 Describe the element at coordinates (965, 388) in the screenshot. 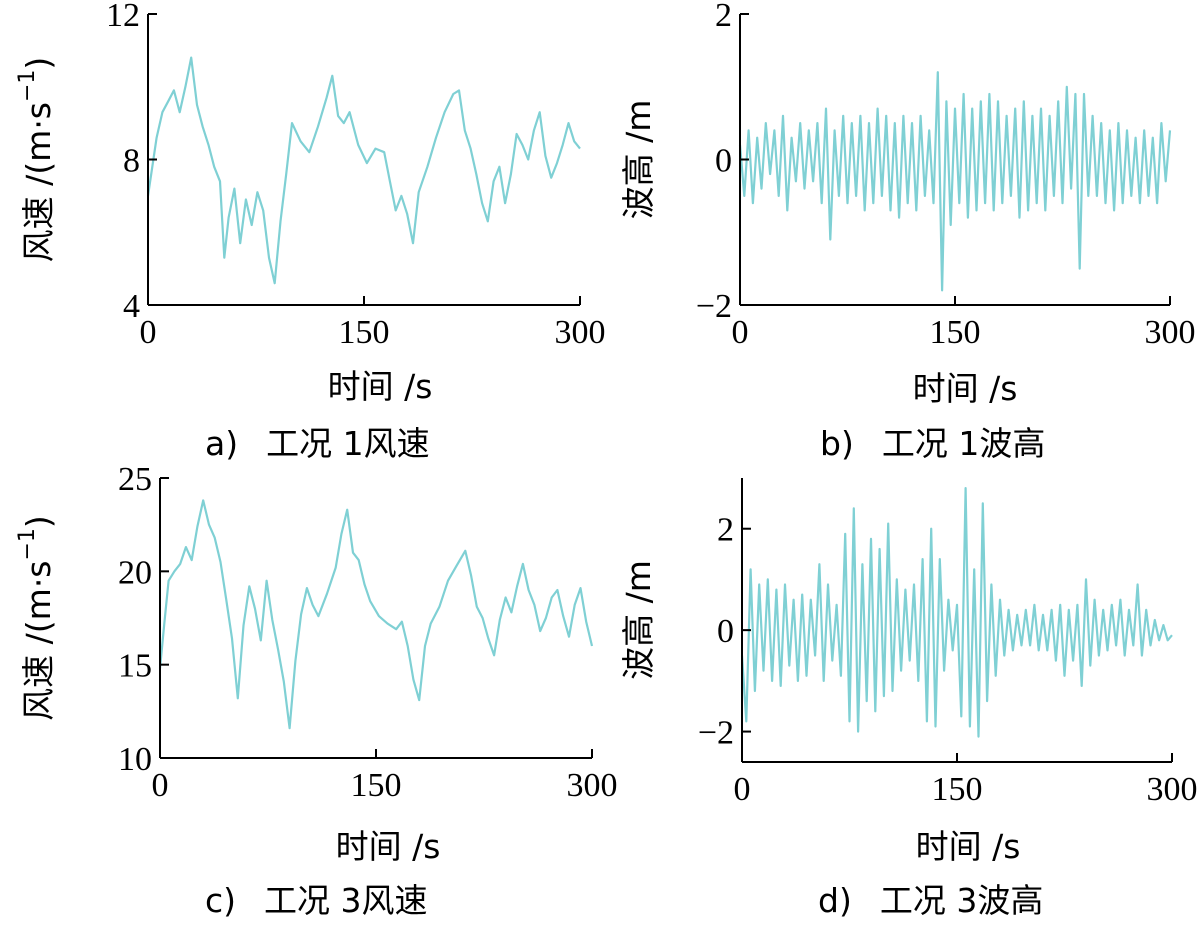

I see `x-axis-title-b: 时间 /s` at that location.